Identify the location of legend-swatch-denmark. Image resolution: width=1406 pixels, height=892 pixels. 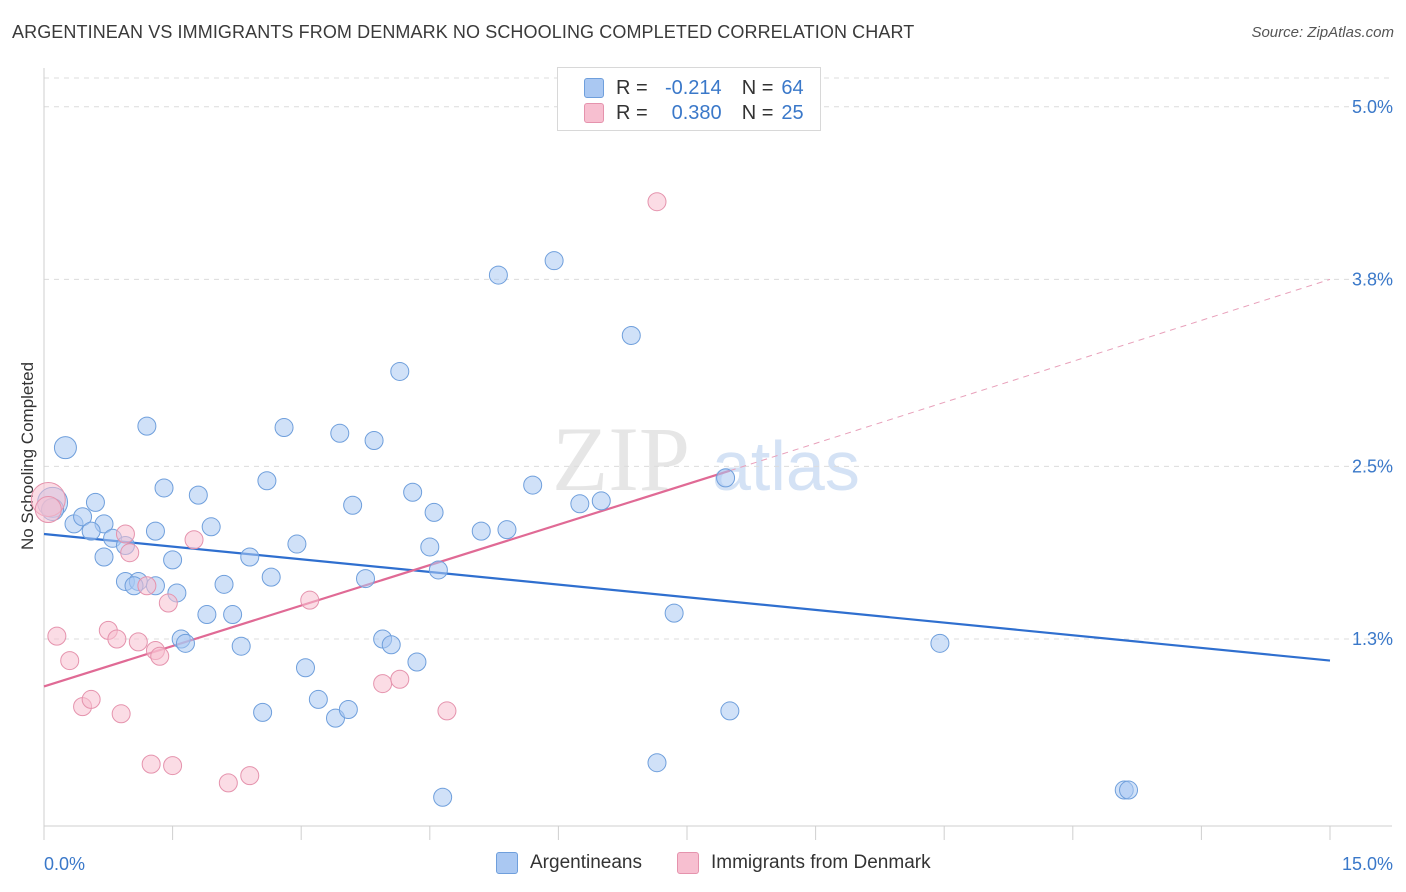
(594, 113).